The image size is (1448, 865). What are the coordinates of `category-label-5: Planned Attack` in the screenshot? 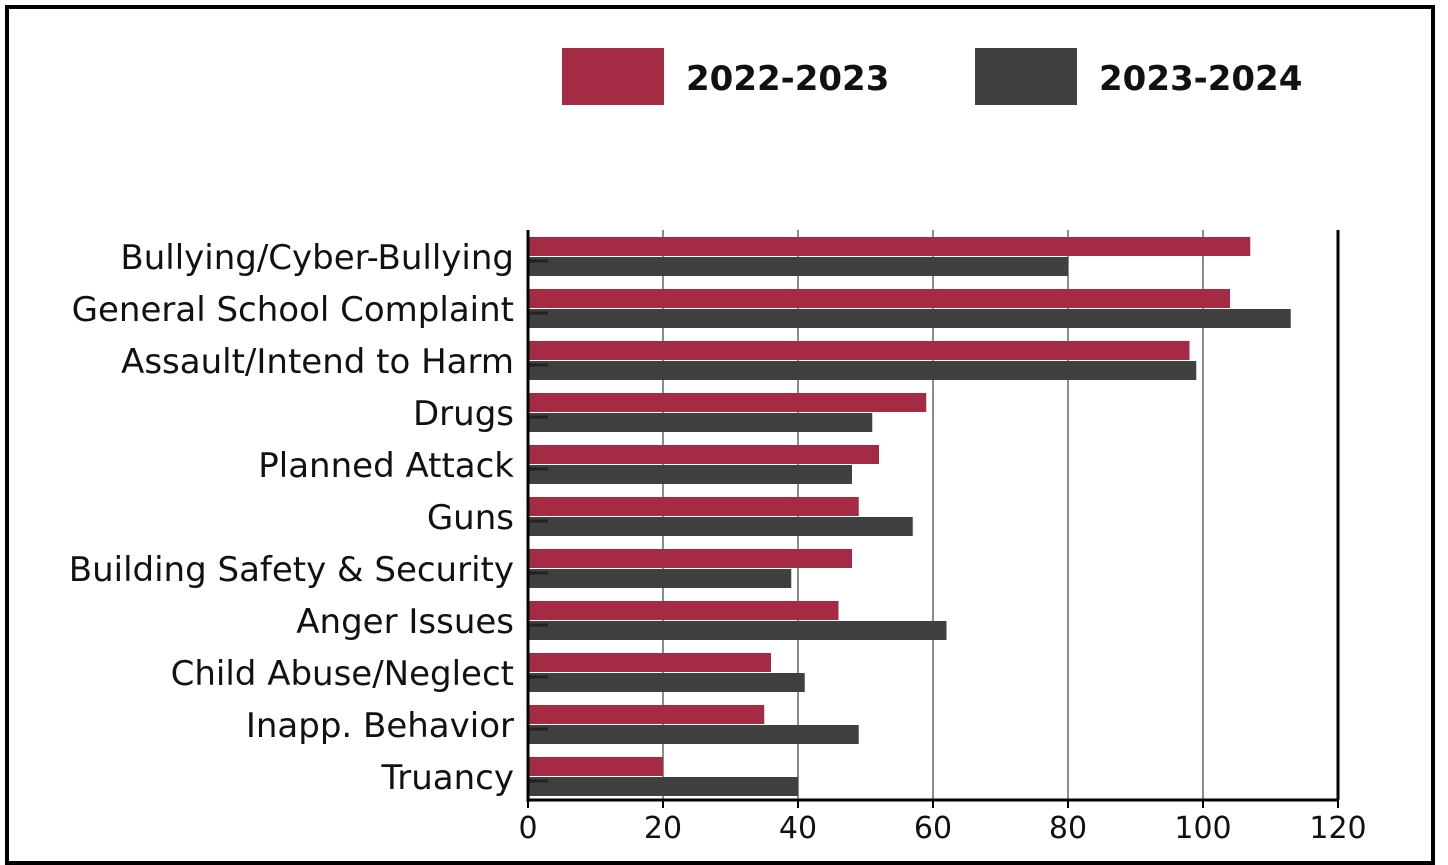 It's located at (386, 466).